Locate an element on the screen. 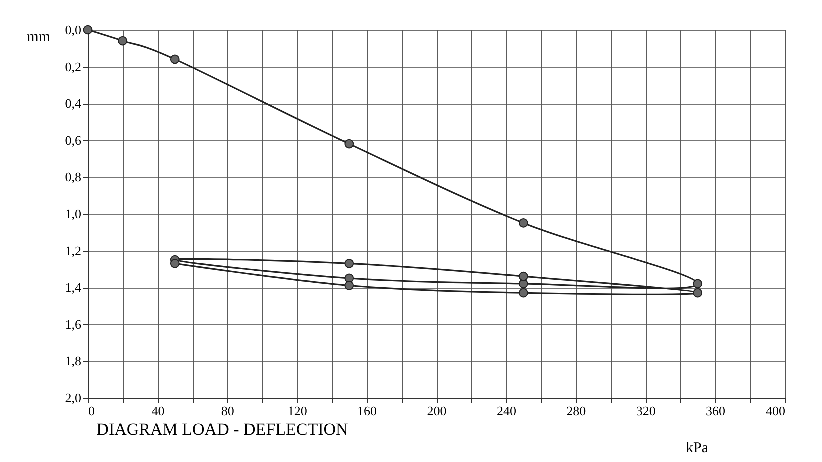  x-tick-label: 280 is located at coordinates (576, 411).